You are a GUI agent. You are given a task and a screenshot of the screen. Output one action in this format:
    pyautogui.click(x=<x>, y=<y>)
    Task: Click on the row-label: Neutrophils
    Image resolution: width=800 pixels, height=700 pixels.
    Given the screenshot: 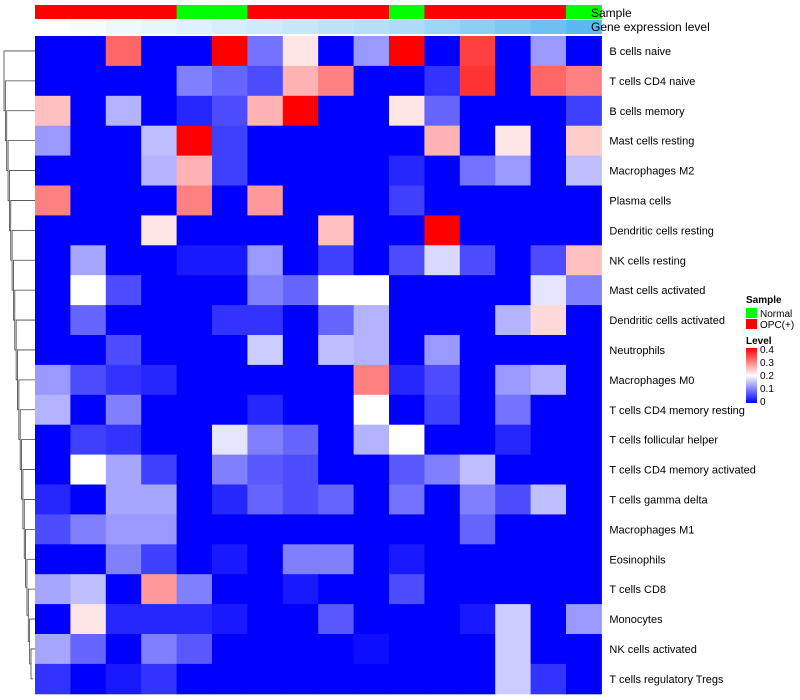 What is the action you would take?
    pyautogui.click(x=637, y=351)
    